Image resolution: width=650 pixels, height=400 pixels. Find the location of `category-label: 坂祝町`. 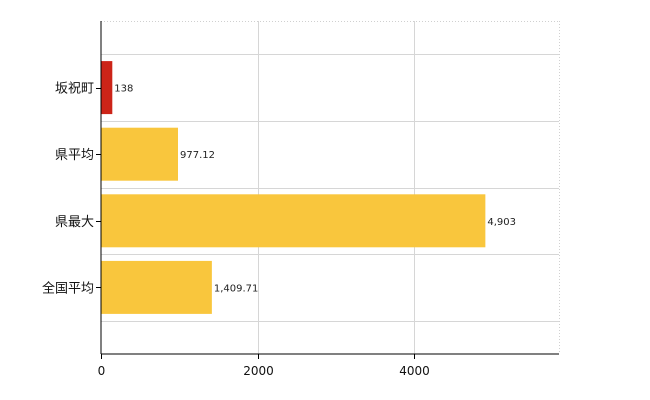

category-label: 坂祝町 is located at coordinates (74, 89).